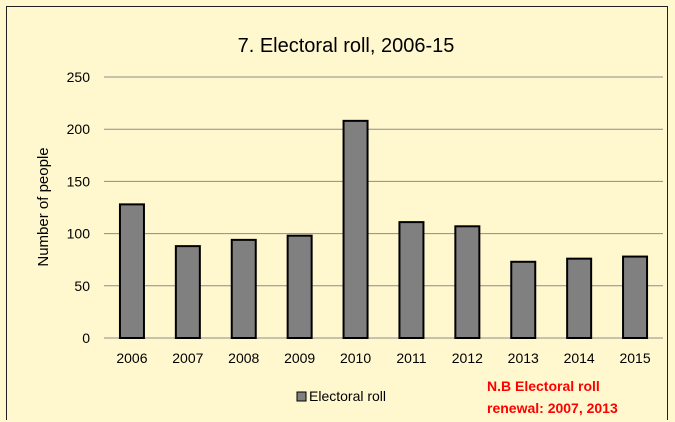 This screenshot has height=422, width=675. I want to click on legend: Electoral roll, so click(341, 396).